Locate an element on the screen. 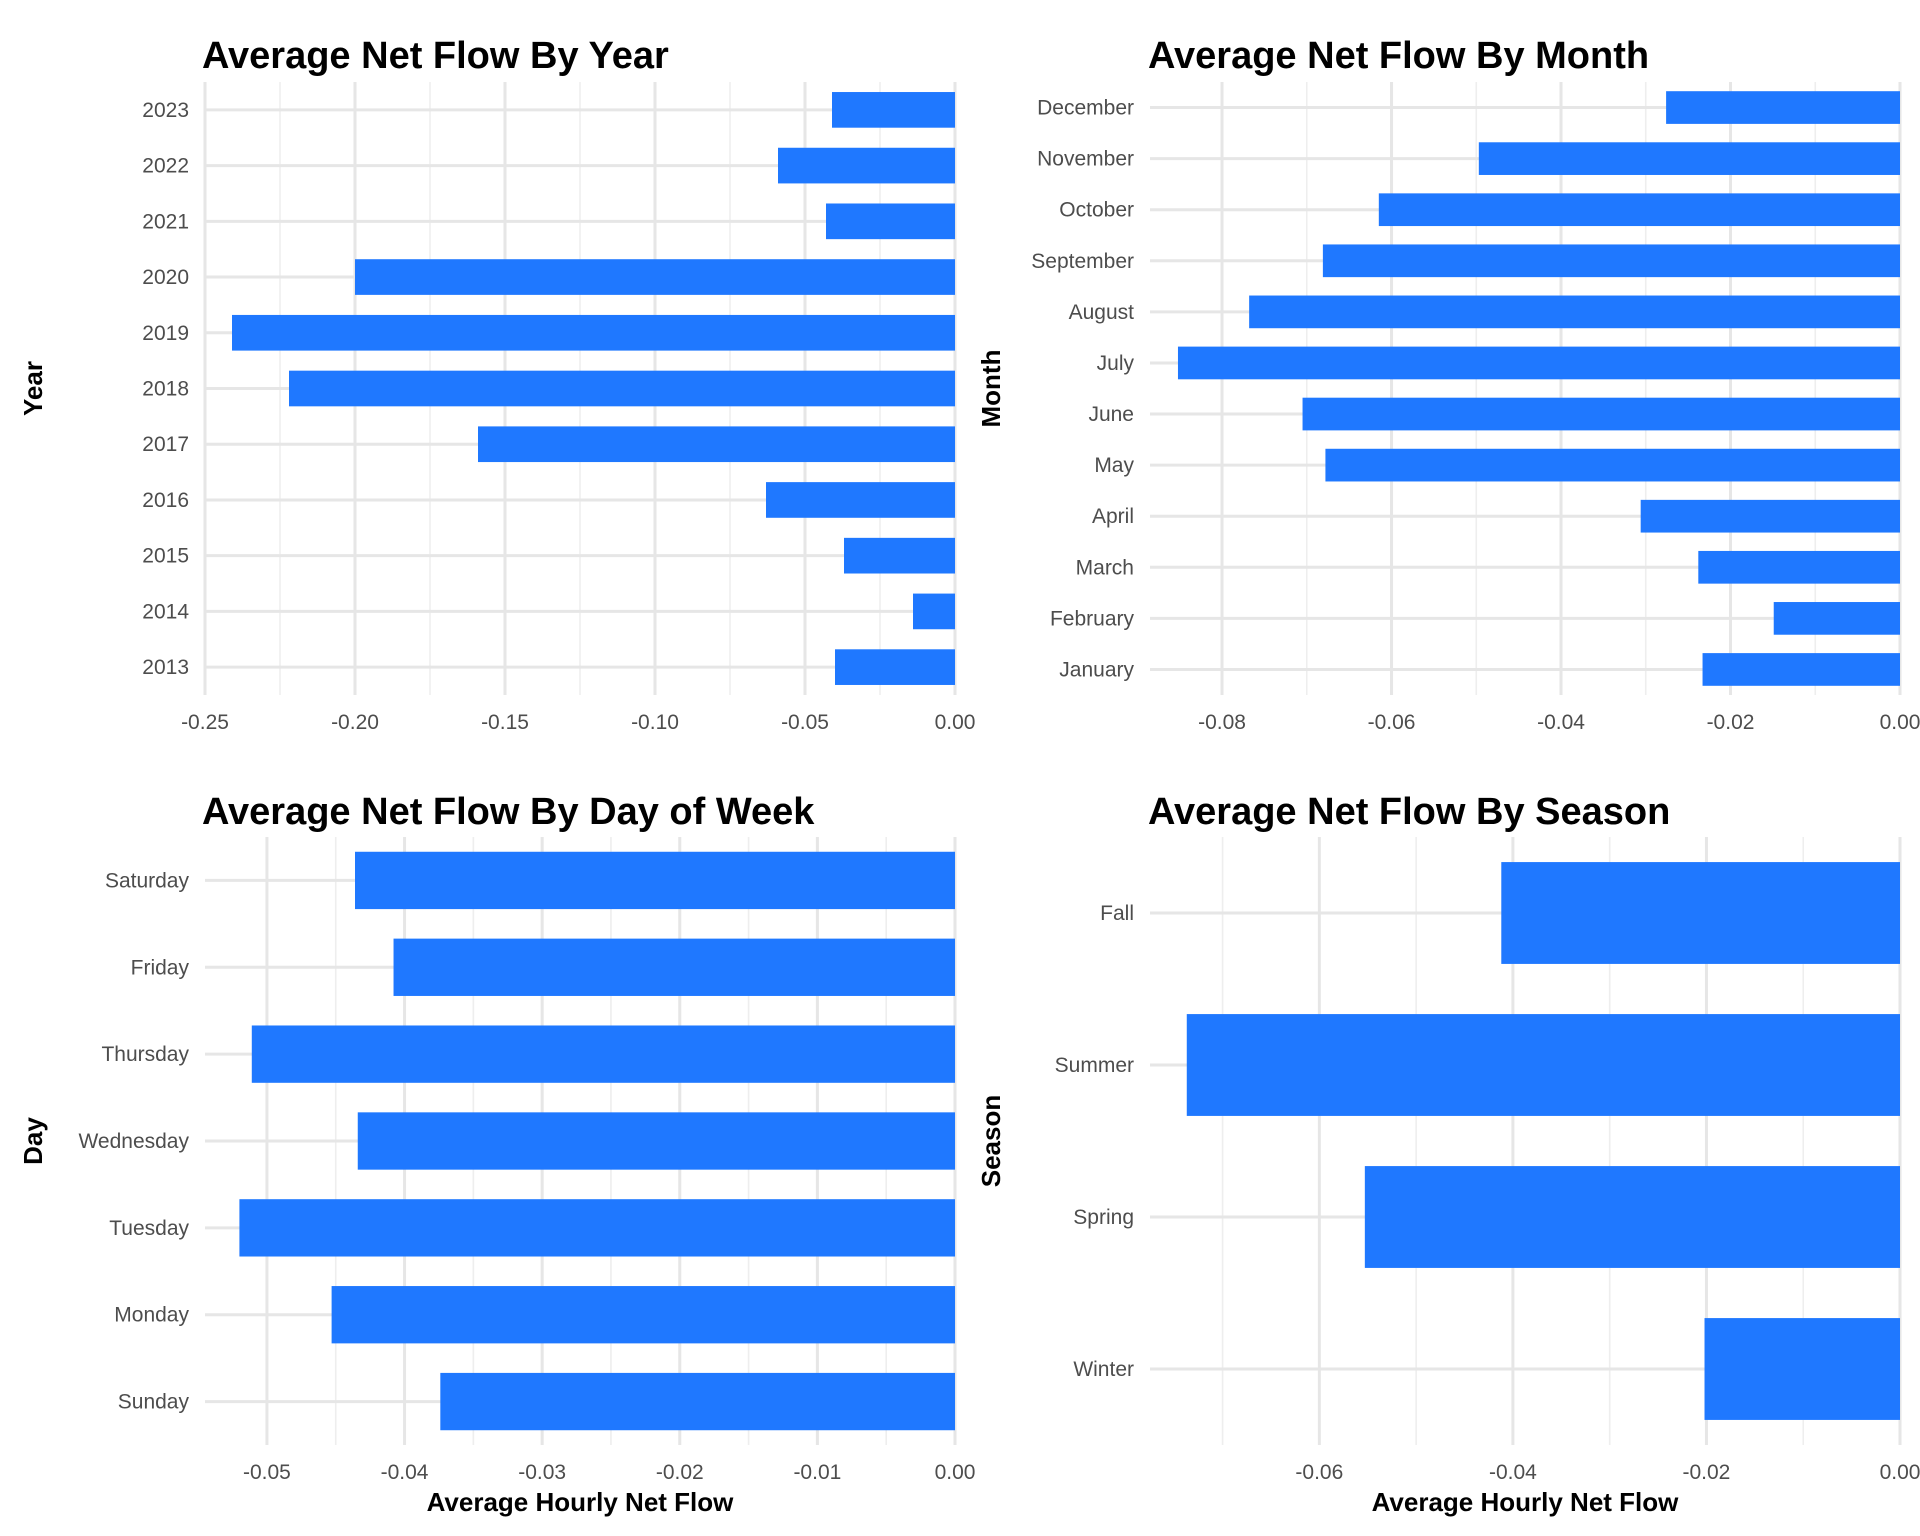 The height and width of the screenshot is (1536, 1920). bar-2021 is located at coordinates (890, 221).